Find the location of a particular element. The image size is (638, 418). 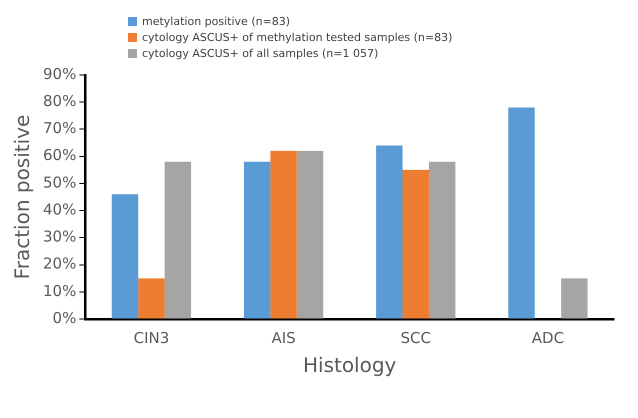

legend-label: cytology ASCUS+ of all samples (n=1 057) is located at coordinates (260, 53).